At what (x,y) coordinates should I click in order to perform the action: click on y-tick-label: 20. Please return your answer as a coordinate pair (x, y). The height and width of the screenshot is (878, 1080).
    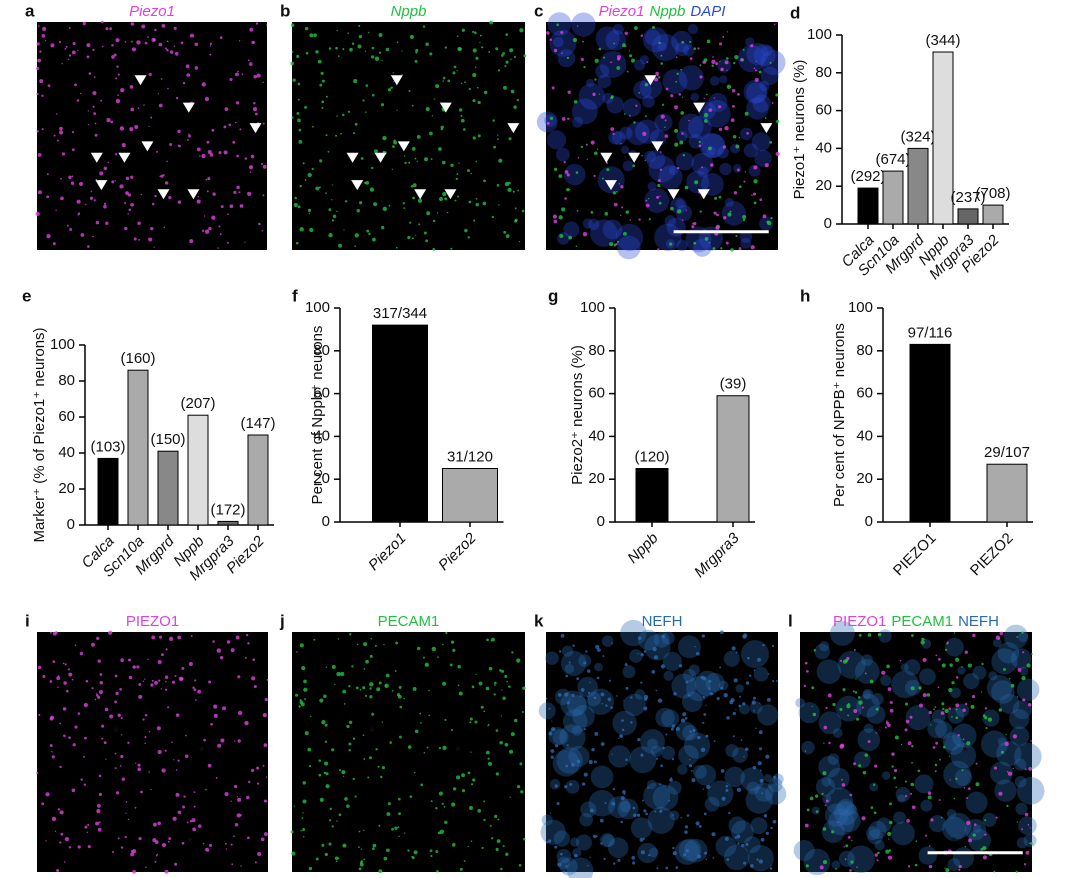
    Looking at the image, I should click on (864, 478).